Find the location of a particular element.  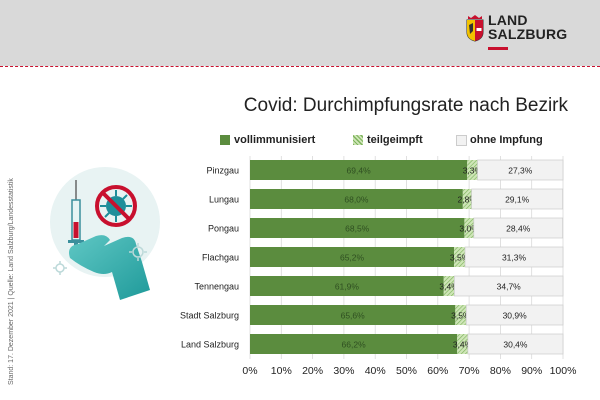

category-label: Lungau is located at coordinates (224, 200).